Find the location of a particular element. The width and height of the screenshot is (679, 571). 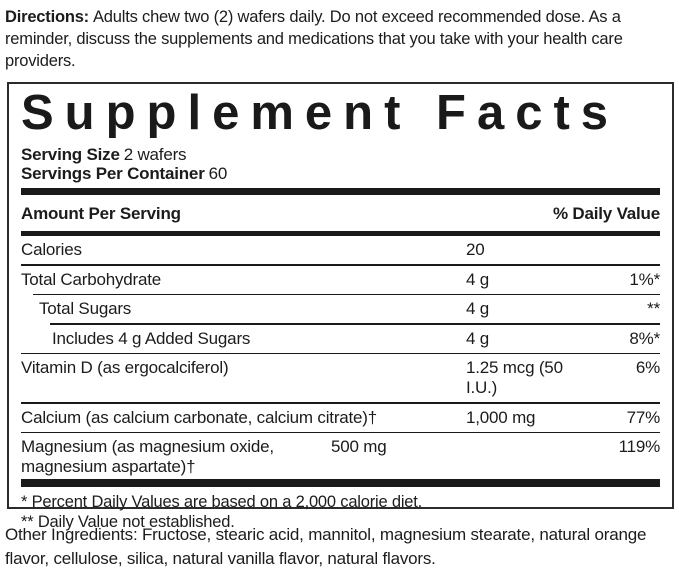

nutrient-dv: 1%* is located at coordinates (644, 279).